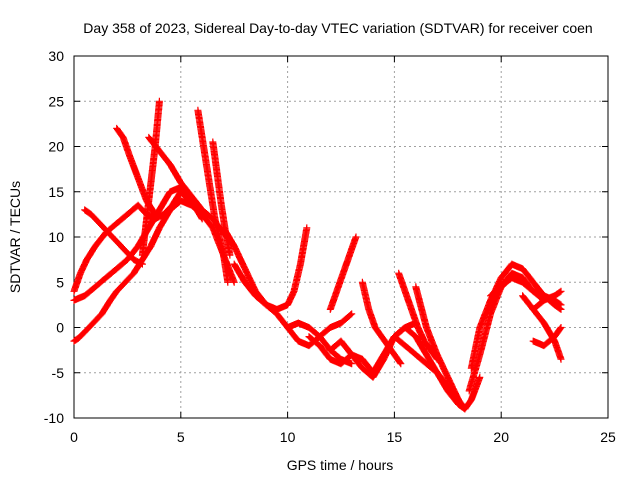 This screenshot has width=640, height=480. I want to click on x-tick-label: 25, so click(608, 437).